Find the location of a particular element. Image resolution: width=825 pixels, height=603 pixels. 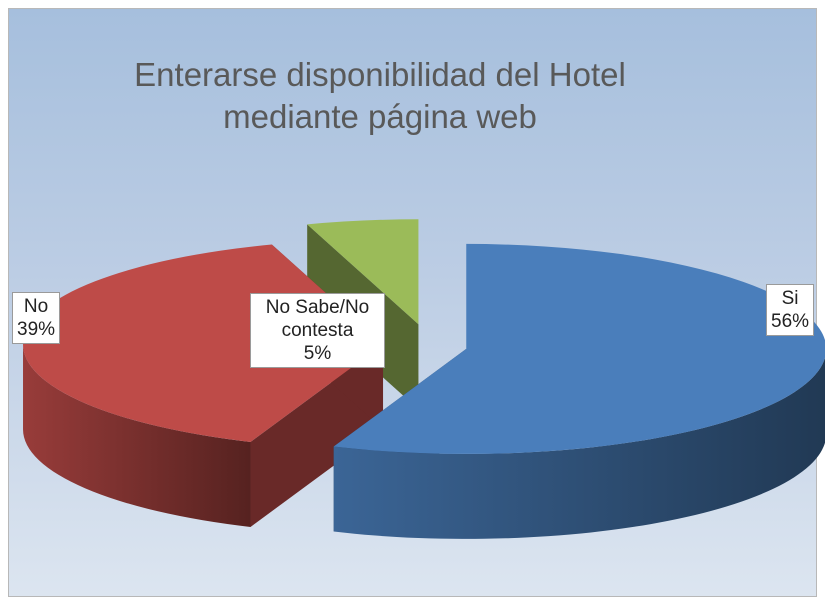

label-name: No is located at coordinates (36, 306).